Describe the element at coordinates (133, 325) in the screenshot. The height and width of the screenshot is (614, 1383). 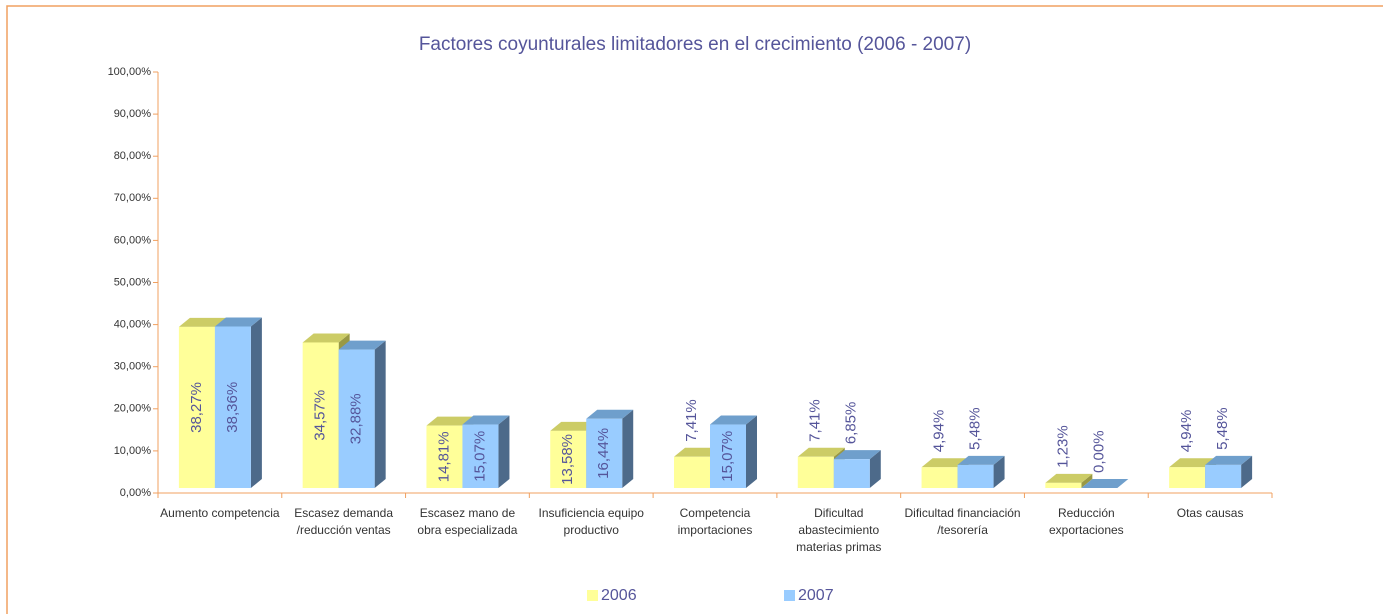
I see `y-tick-label: 40,00%` at that location.